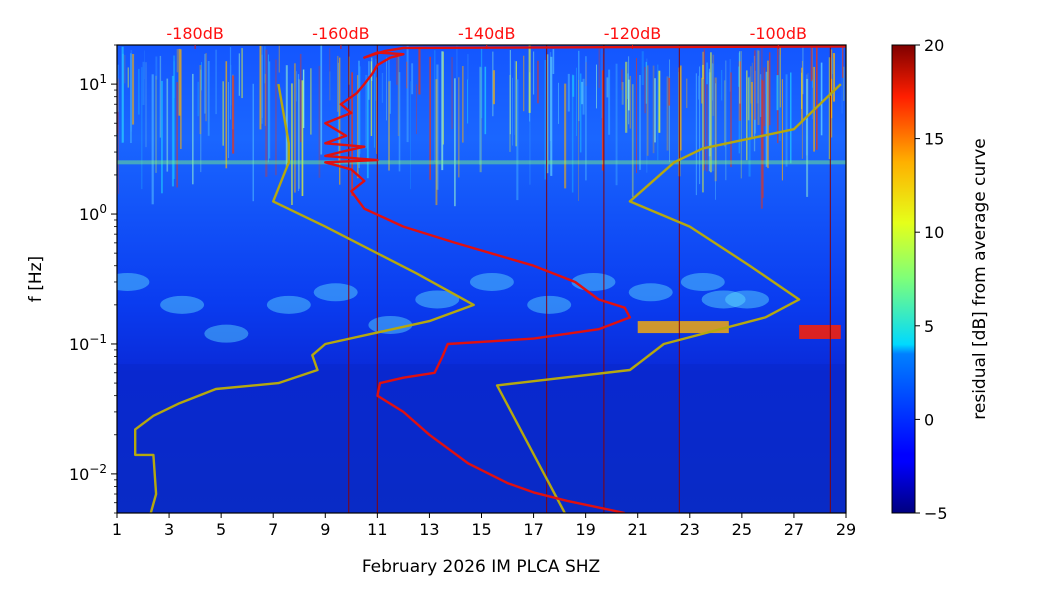 Image resolution: width=1052 pixels, height=610 pixels. I want to click on x-tick-label: 5, so click(221, 529).